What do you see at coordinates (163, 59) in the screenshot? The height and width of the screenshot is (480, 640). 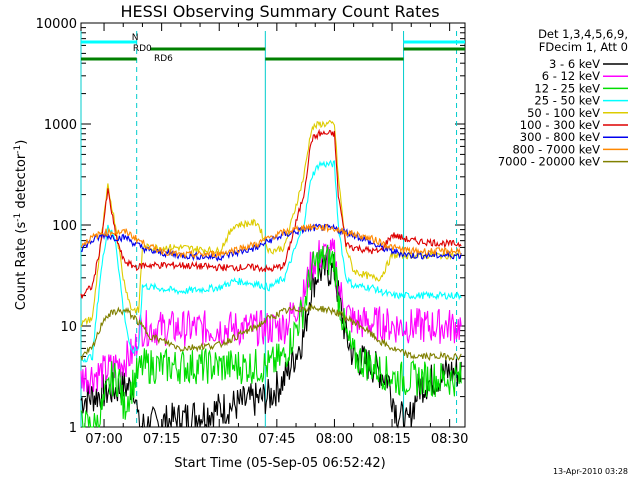 I see `flag-label-rd6: RD6` at bounding box center [163, 59].